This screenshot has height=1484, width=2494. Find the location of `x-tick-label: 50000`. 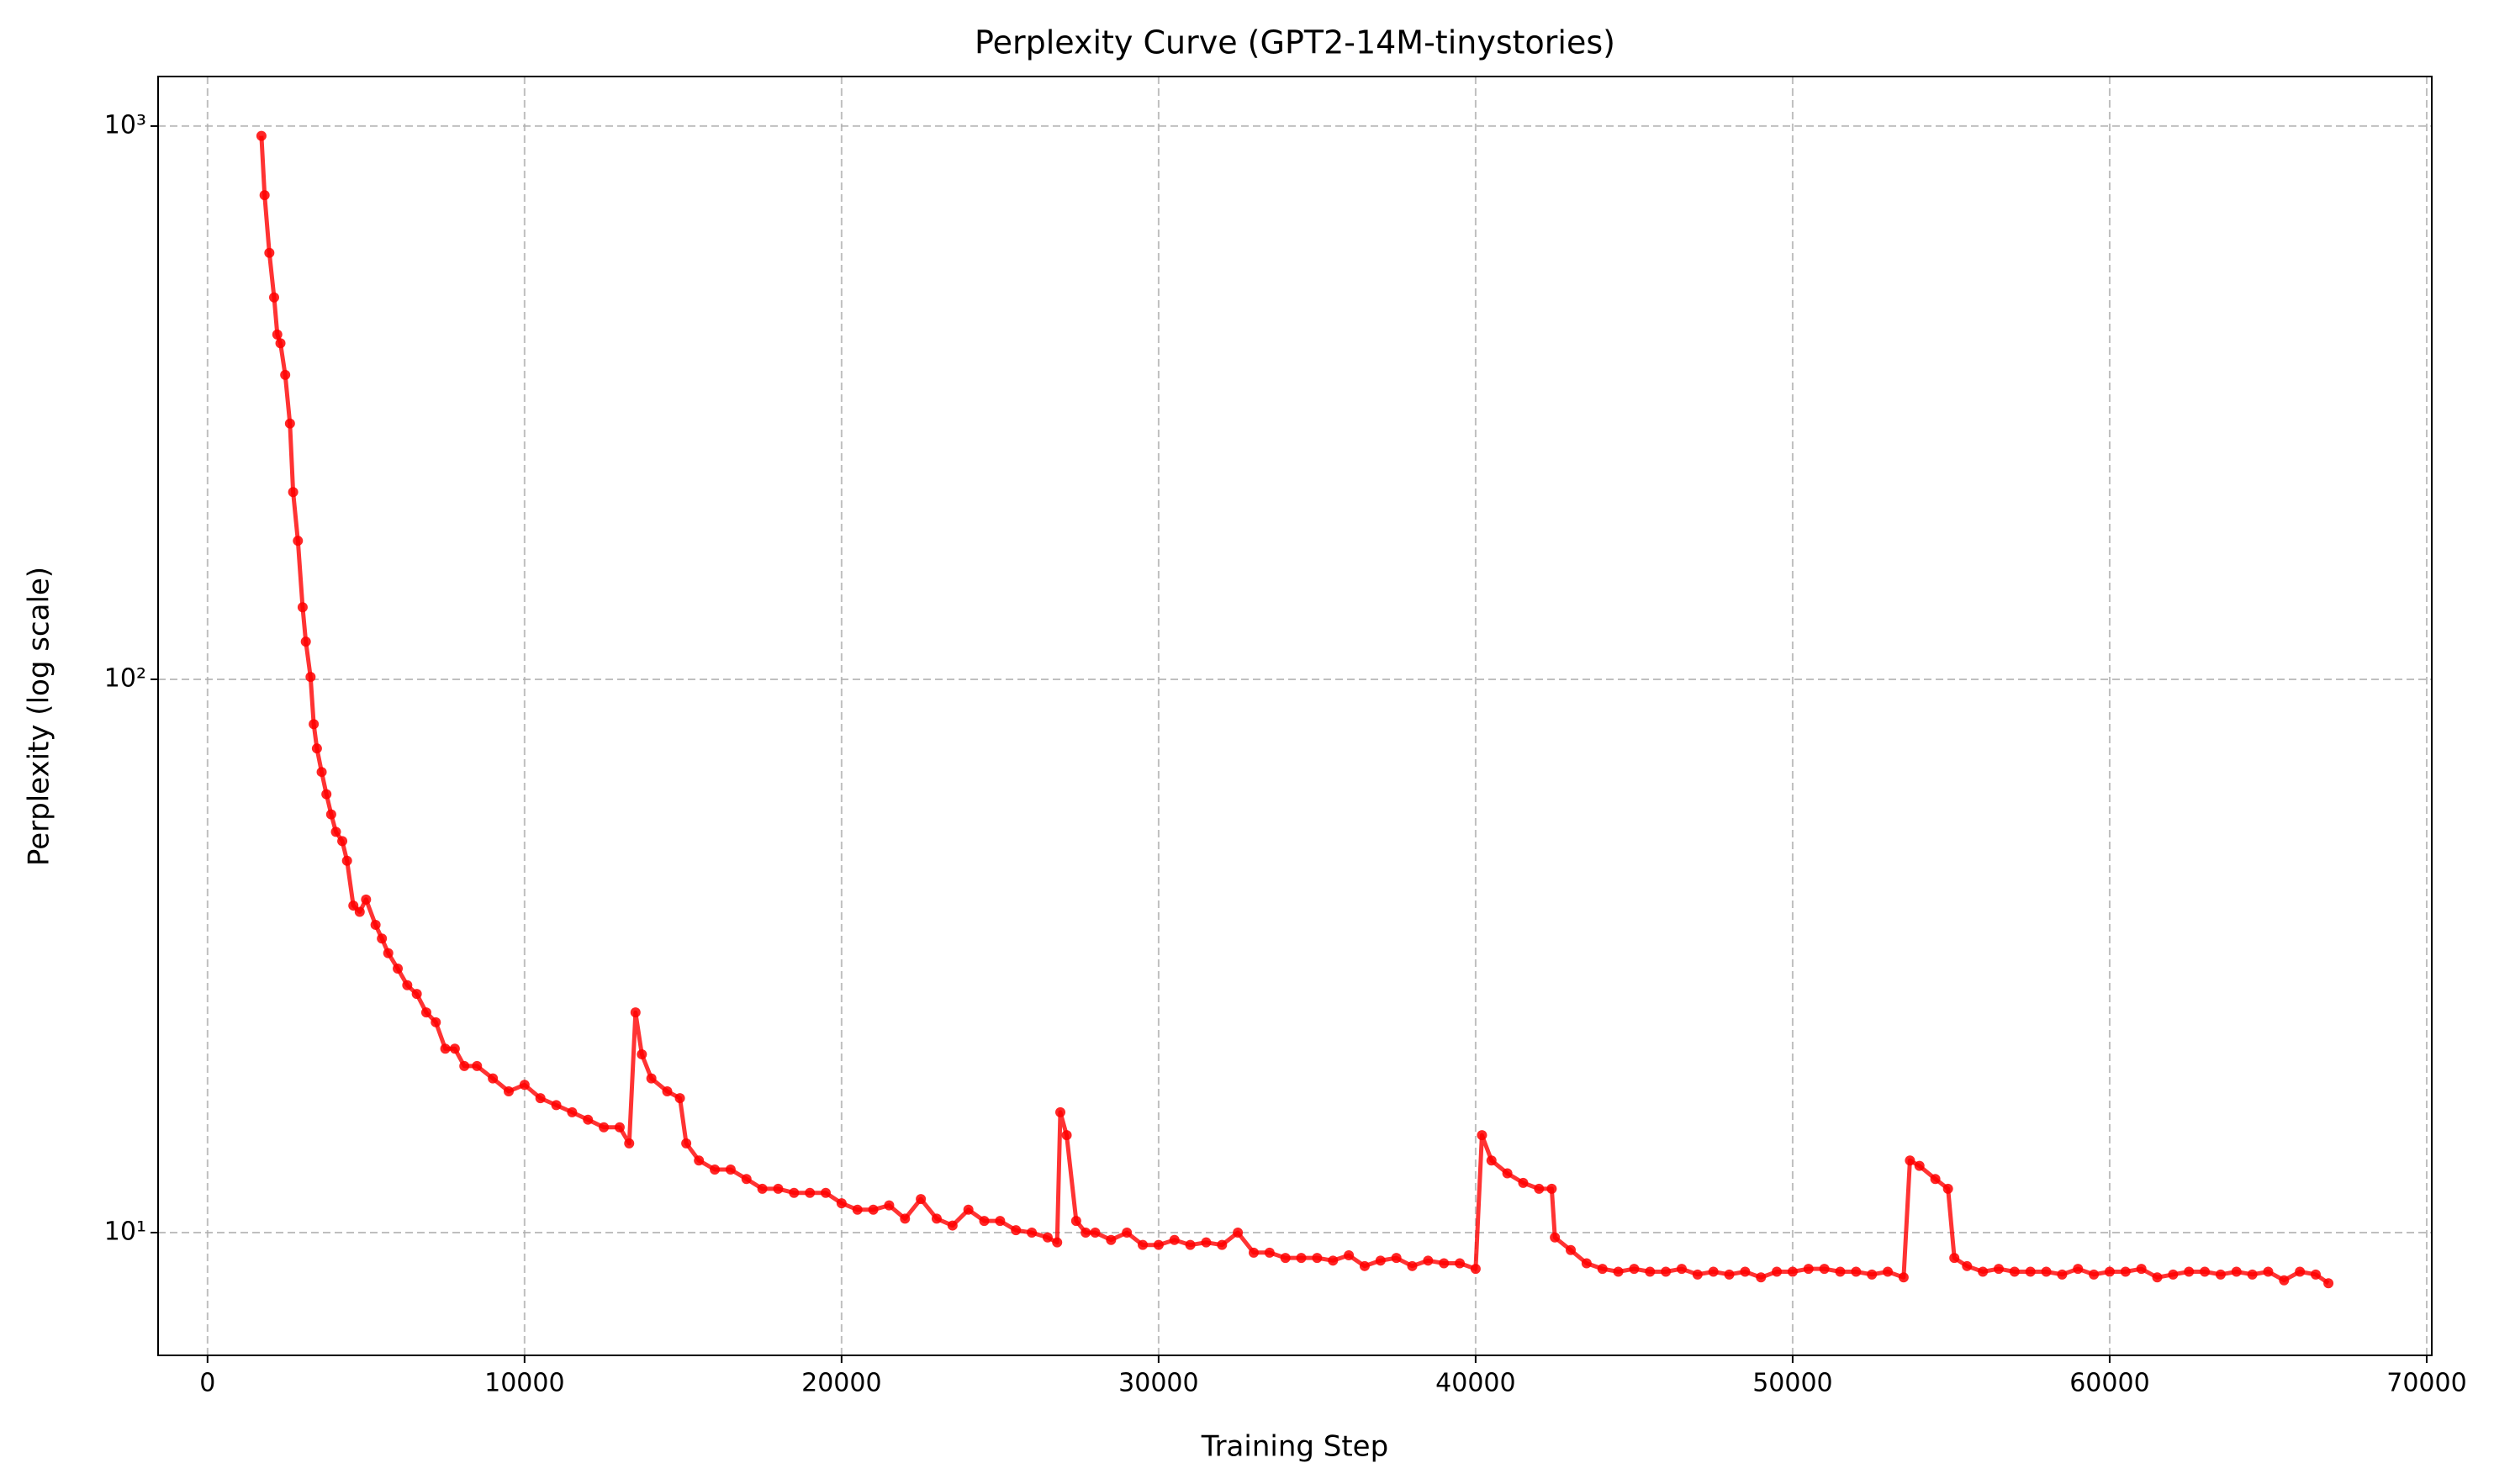

x-tick-label: 50000 is located at coordinates (1792, 1383).